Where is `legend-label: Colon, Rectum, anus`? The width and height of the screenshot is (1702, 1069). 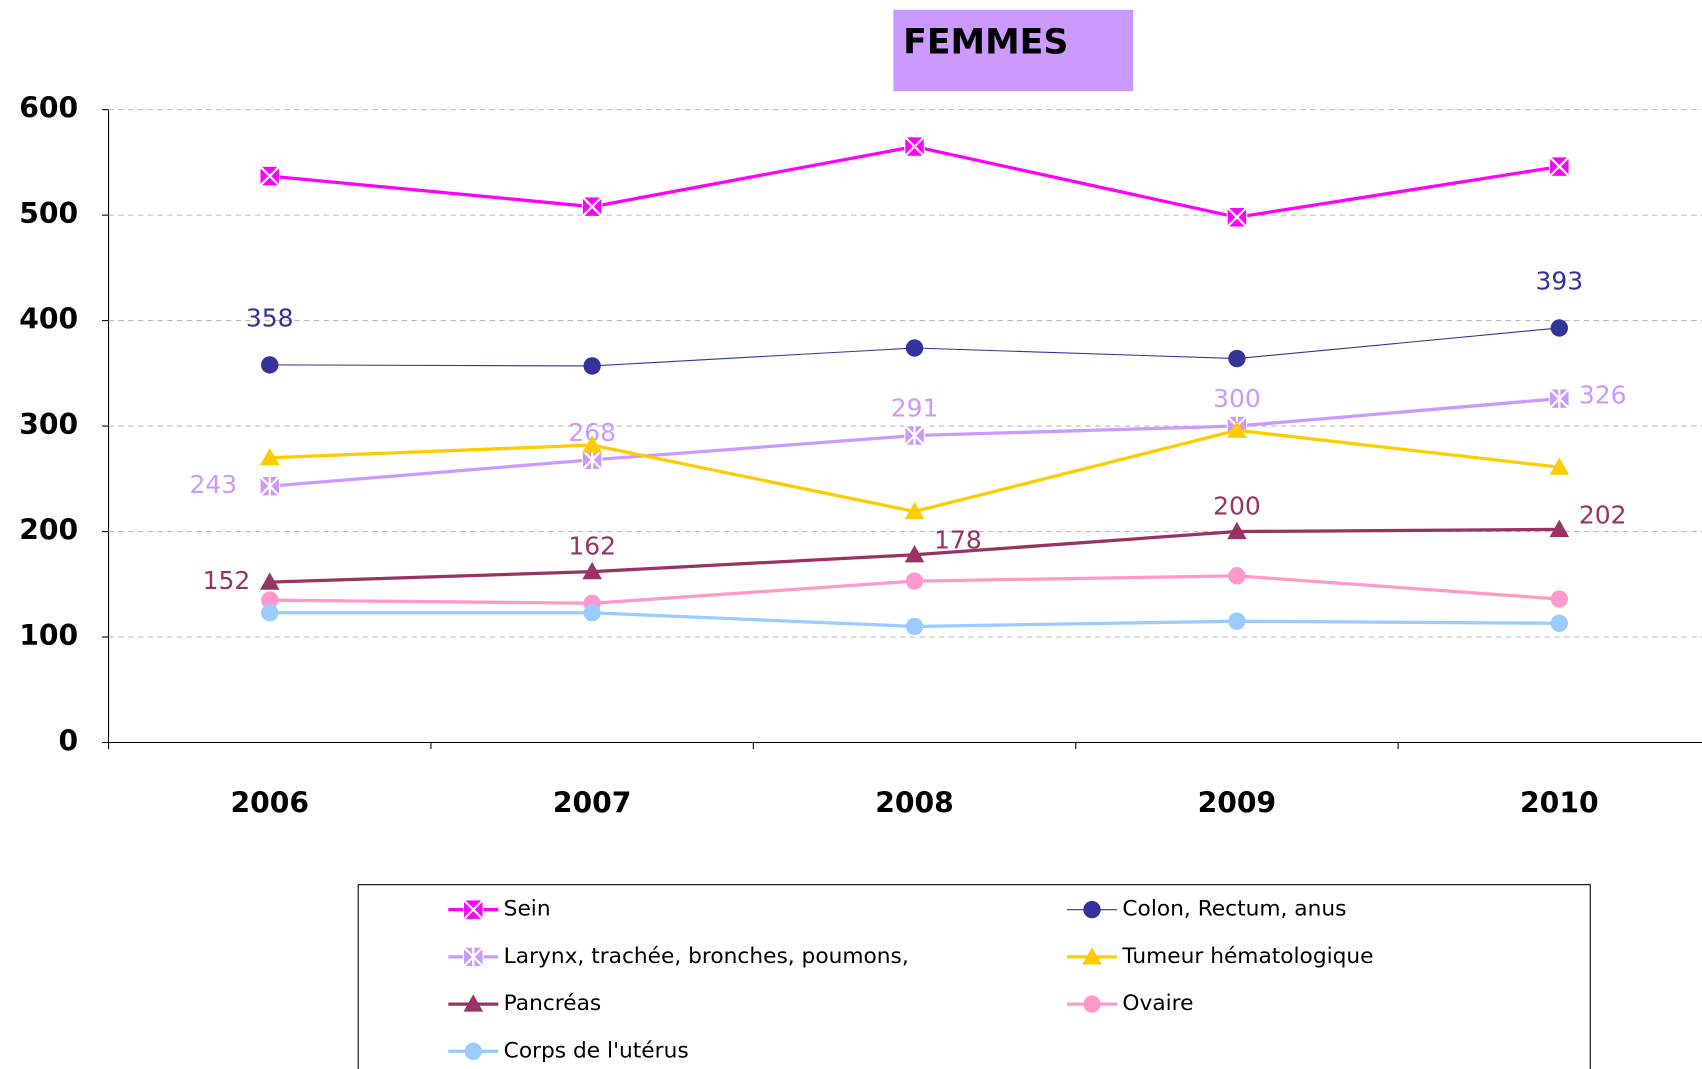 legend-label: Colon, Rectum, anus is located at coordinates (1234, 909).